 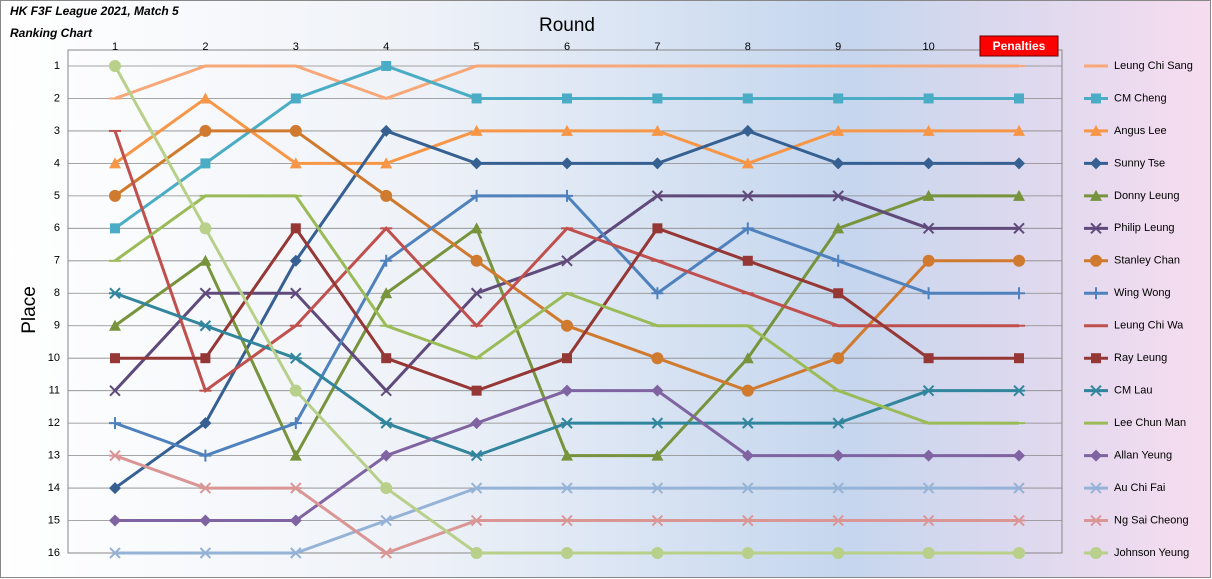 I want to click on legend-label: Ray Leung, so click(x=1140, y=358).